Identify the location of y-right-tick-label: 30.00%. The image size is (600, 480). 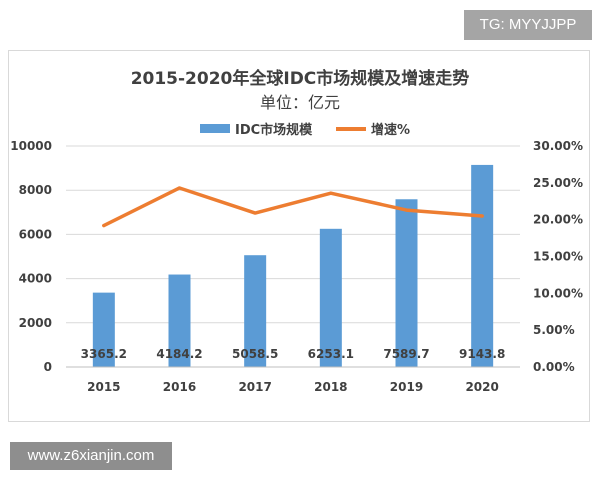
(558, 146).